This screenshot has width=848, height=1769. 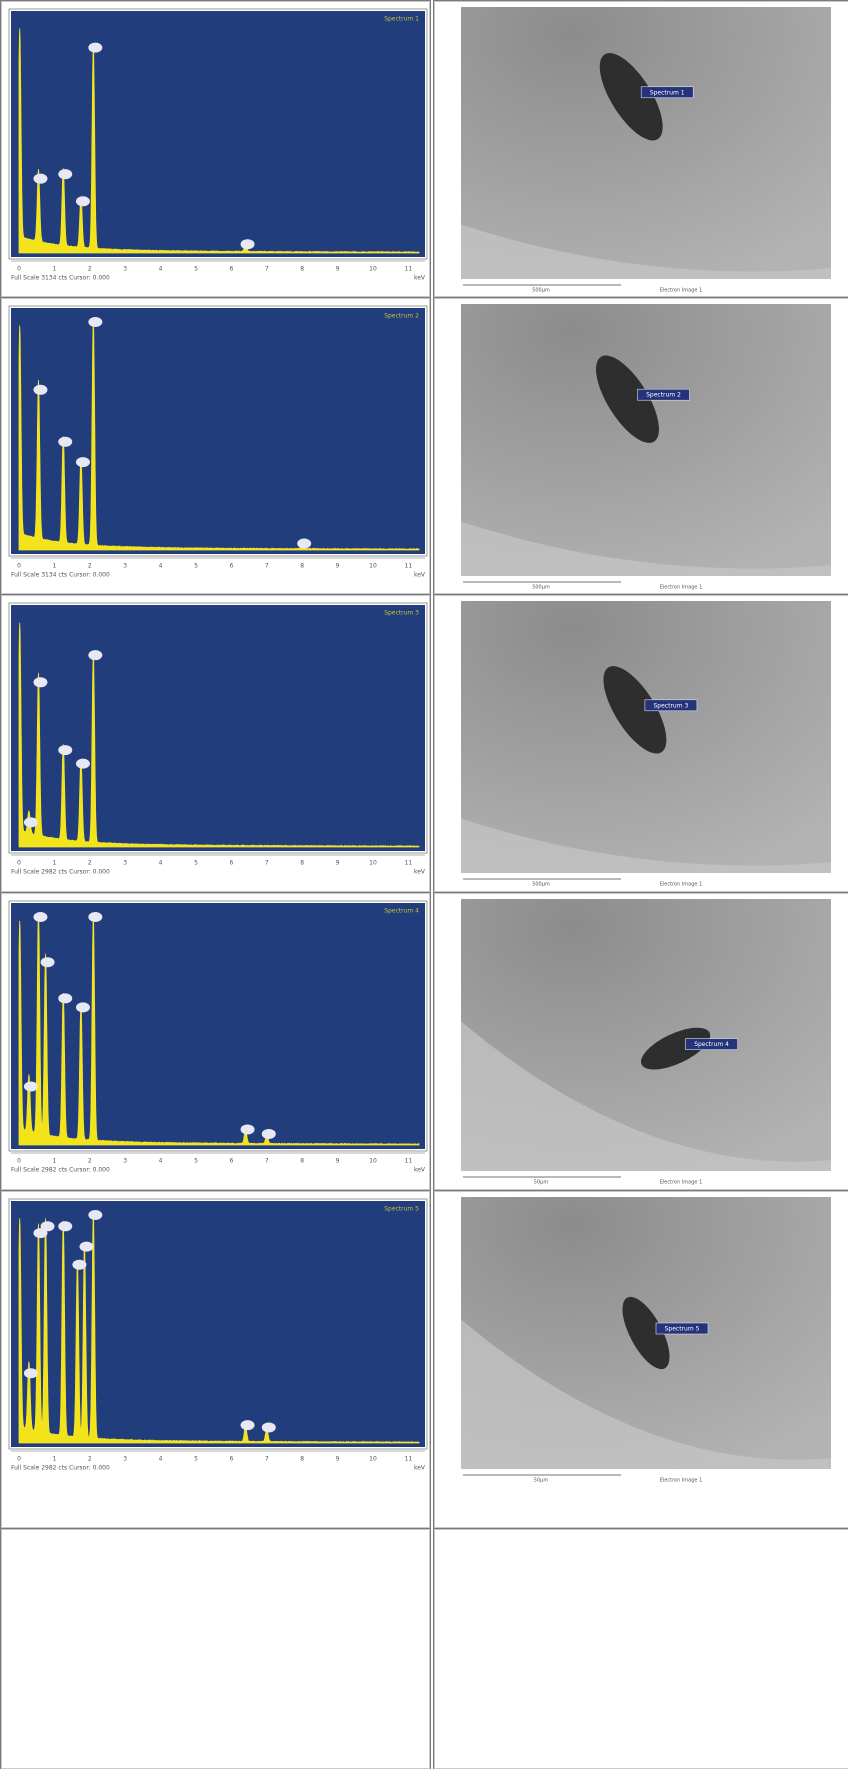 What do you see at coordinates (401, 911) in the screenshot?
I see `spectrum-title: Spectrum 4` at bounding box center [401, 911].